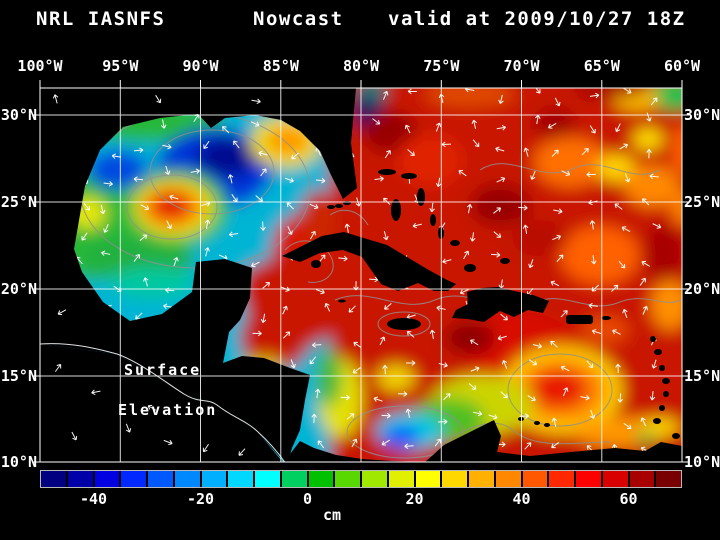  I want to click on land-hispaniola, so click(500, 304).